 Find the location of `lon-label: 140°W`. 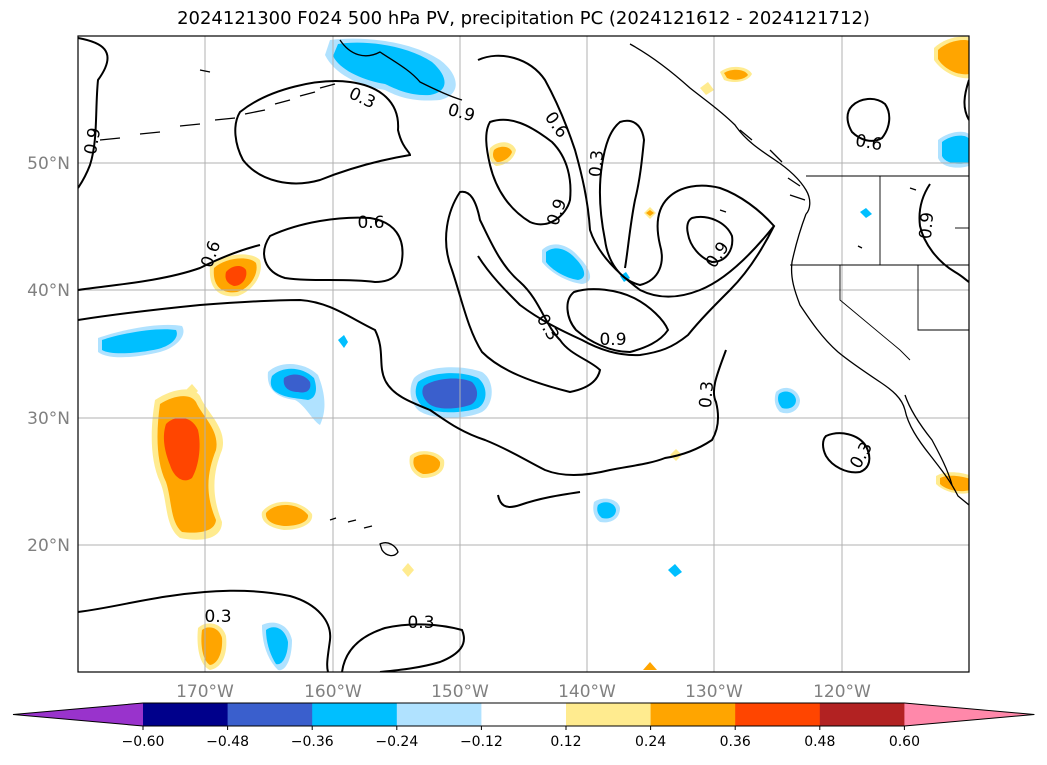

lon-label: 140°W is located at coordinates (587, 692).